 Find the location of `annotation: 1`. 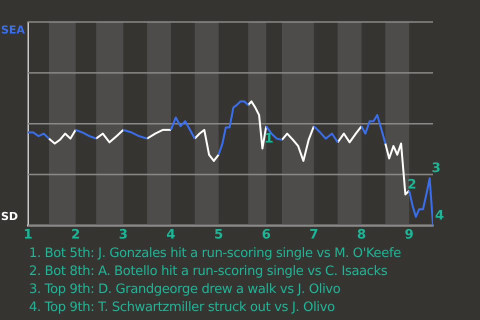

annotation: 1 is located at coordinates (269, 138).